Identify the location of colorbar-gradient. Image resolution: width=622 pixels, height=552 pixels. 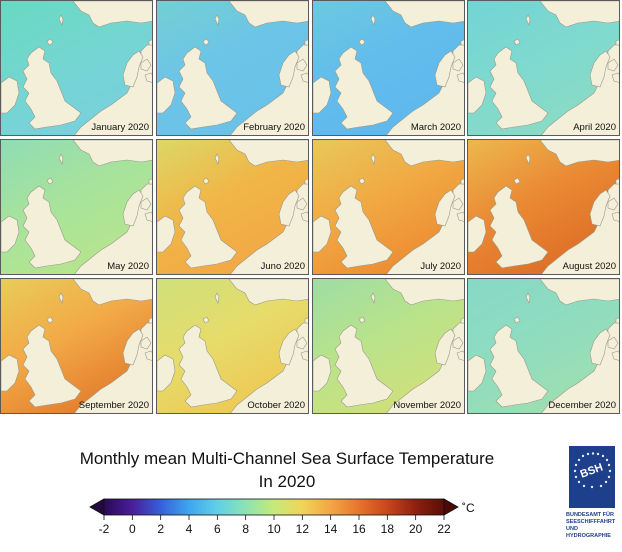
(274, 507).